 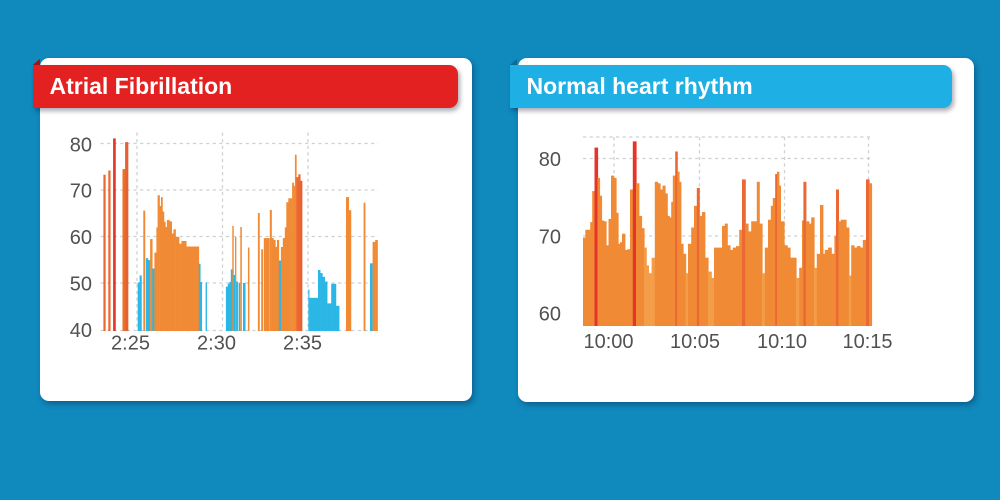 What do you see at coordinates (130, 344) in the screenshot?
I see `svg-text: 2:25` at bounding box center [130, 344].